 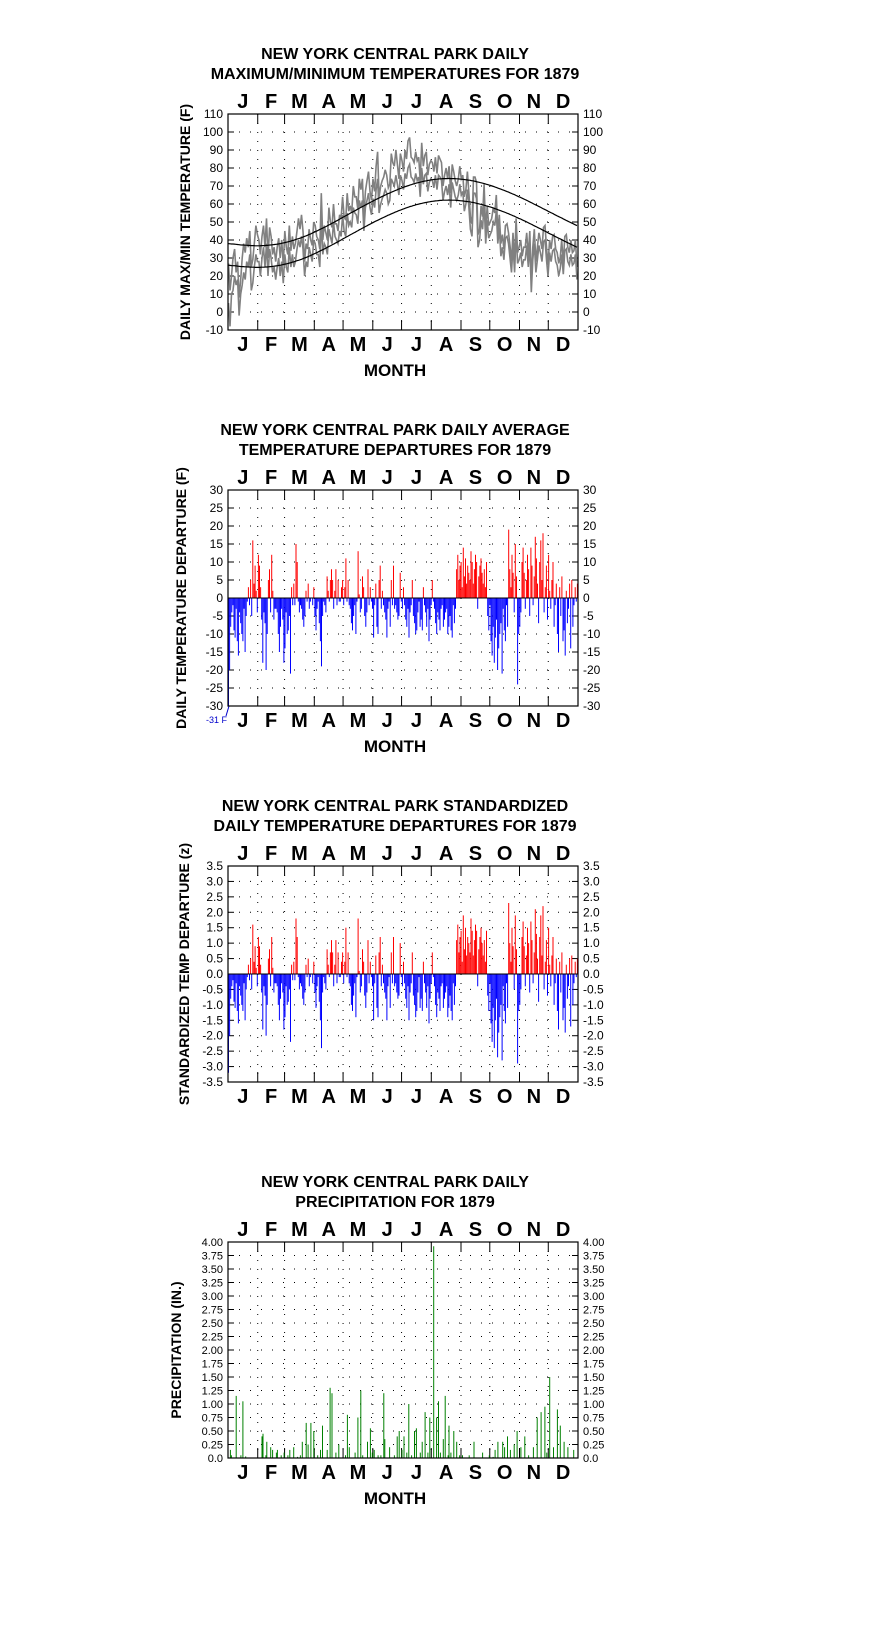 What do you see at coordinates (212, 1446) in the screenshot?
I see `y-tick-label-left: 0.25` at bounding box center [212, 1446].